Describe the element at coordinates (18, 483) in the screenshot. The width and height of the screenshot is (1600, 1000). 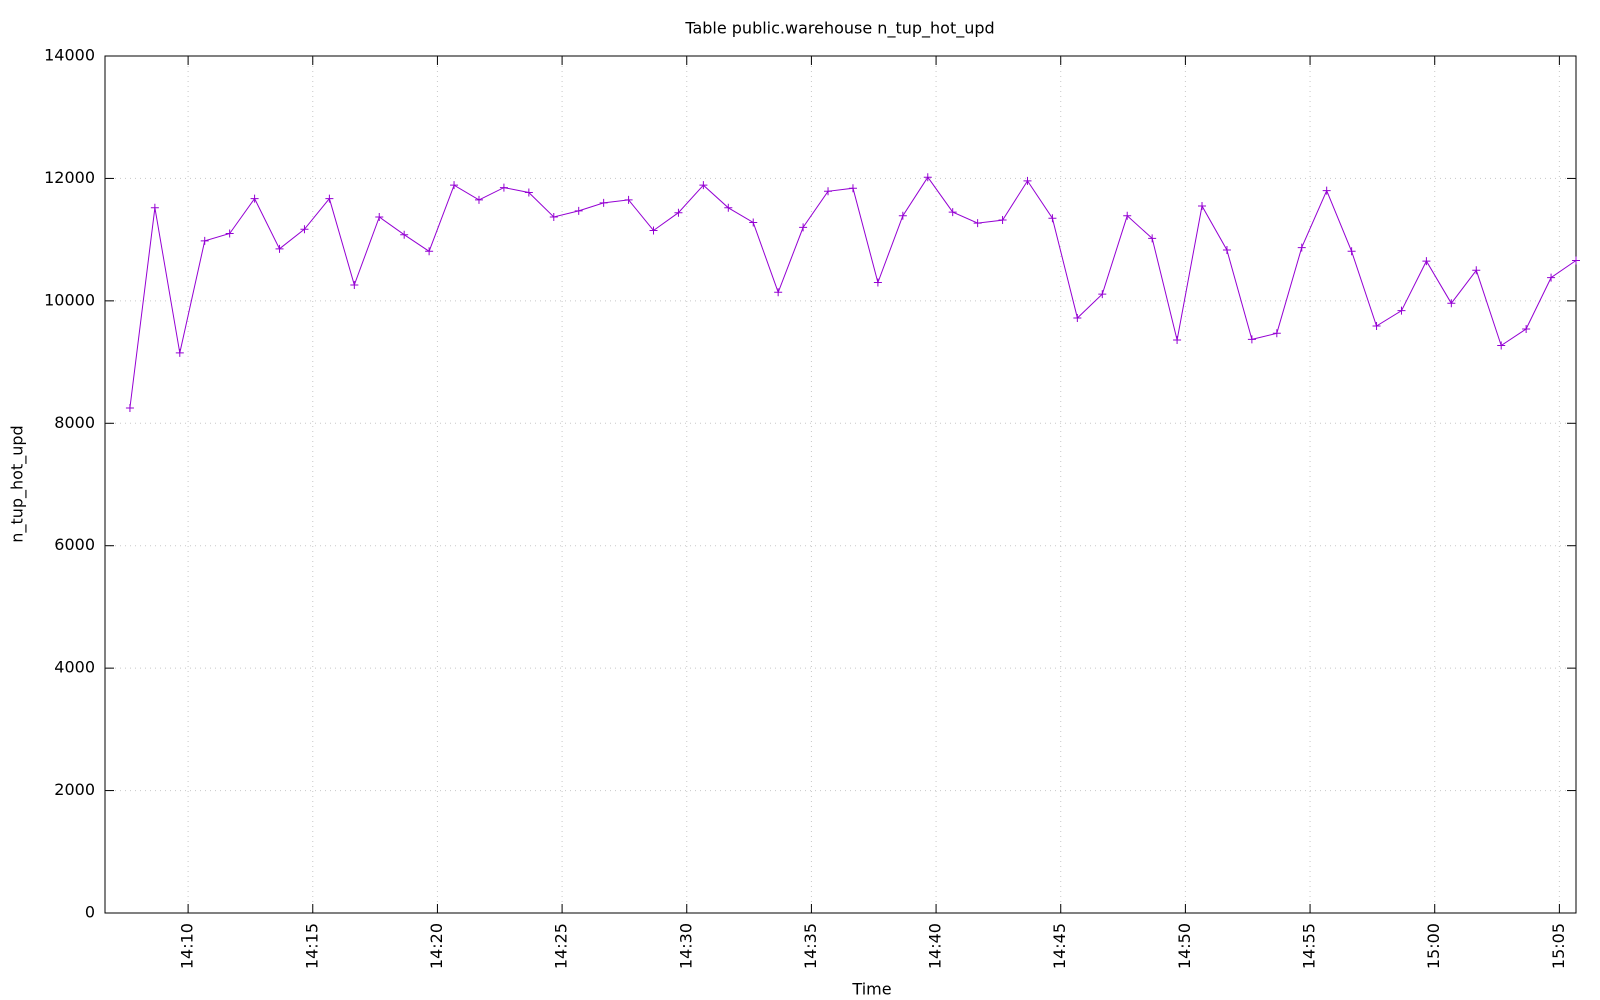
I see `y-axis-label: n_tup_hot_upd` at that location.